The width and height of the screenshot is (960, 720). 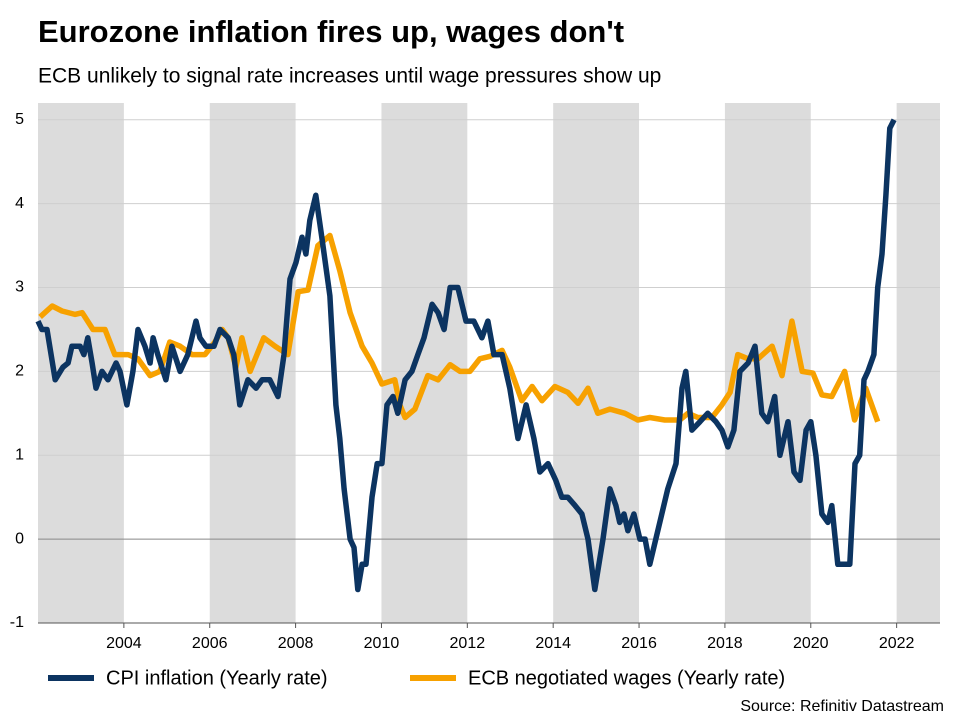 I want to click on chart-title: Eurozone inflation fires up, wages don't, so click(x=331, y=31).